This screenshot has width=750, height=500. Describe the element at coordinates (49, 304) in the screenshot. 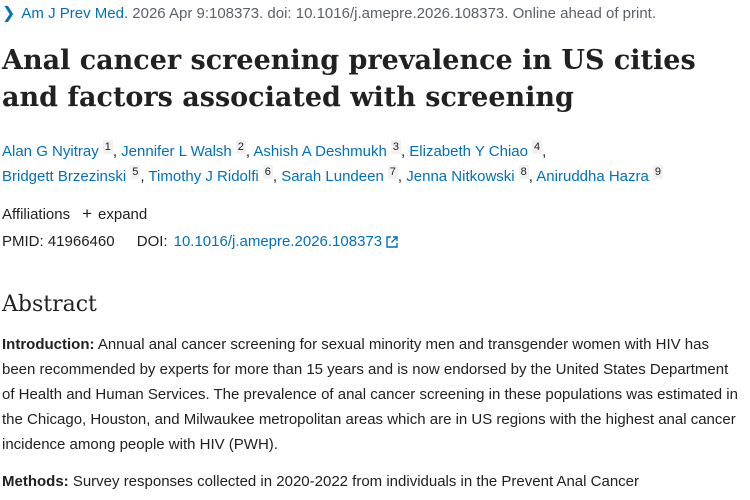

I see `abstract-heading: Abstract` at that location.